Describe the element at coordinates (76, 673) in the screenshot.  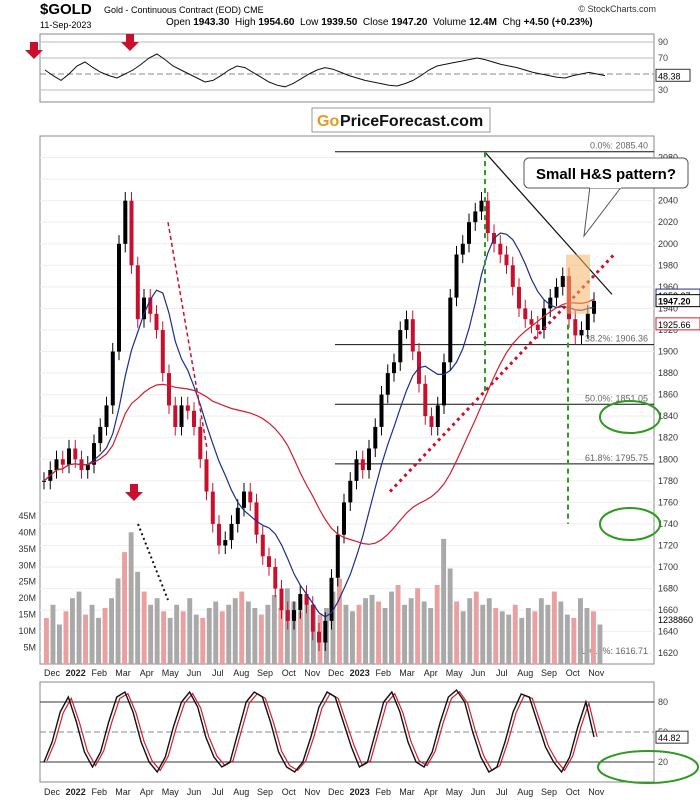
I see `x-axis-label: 2022` at that location.